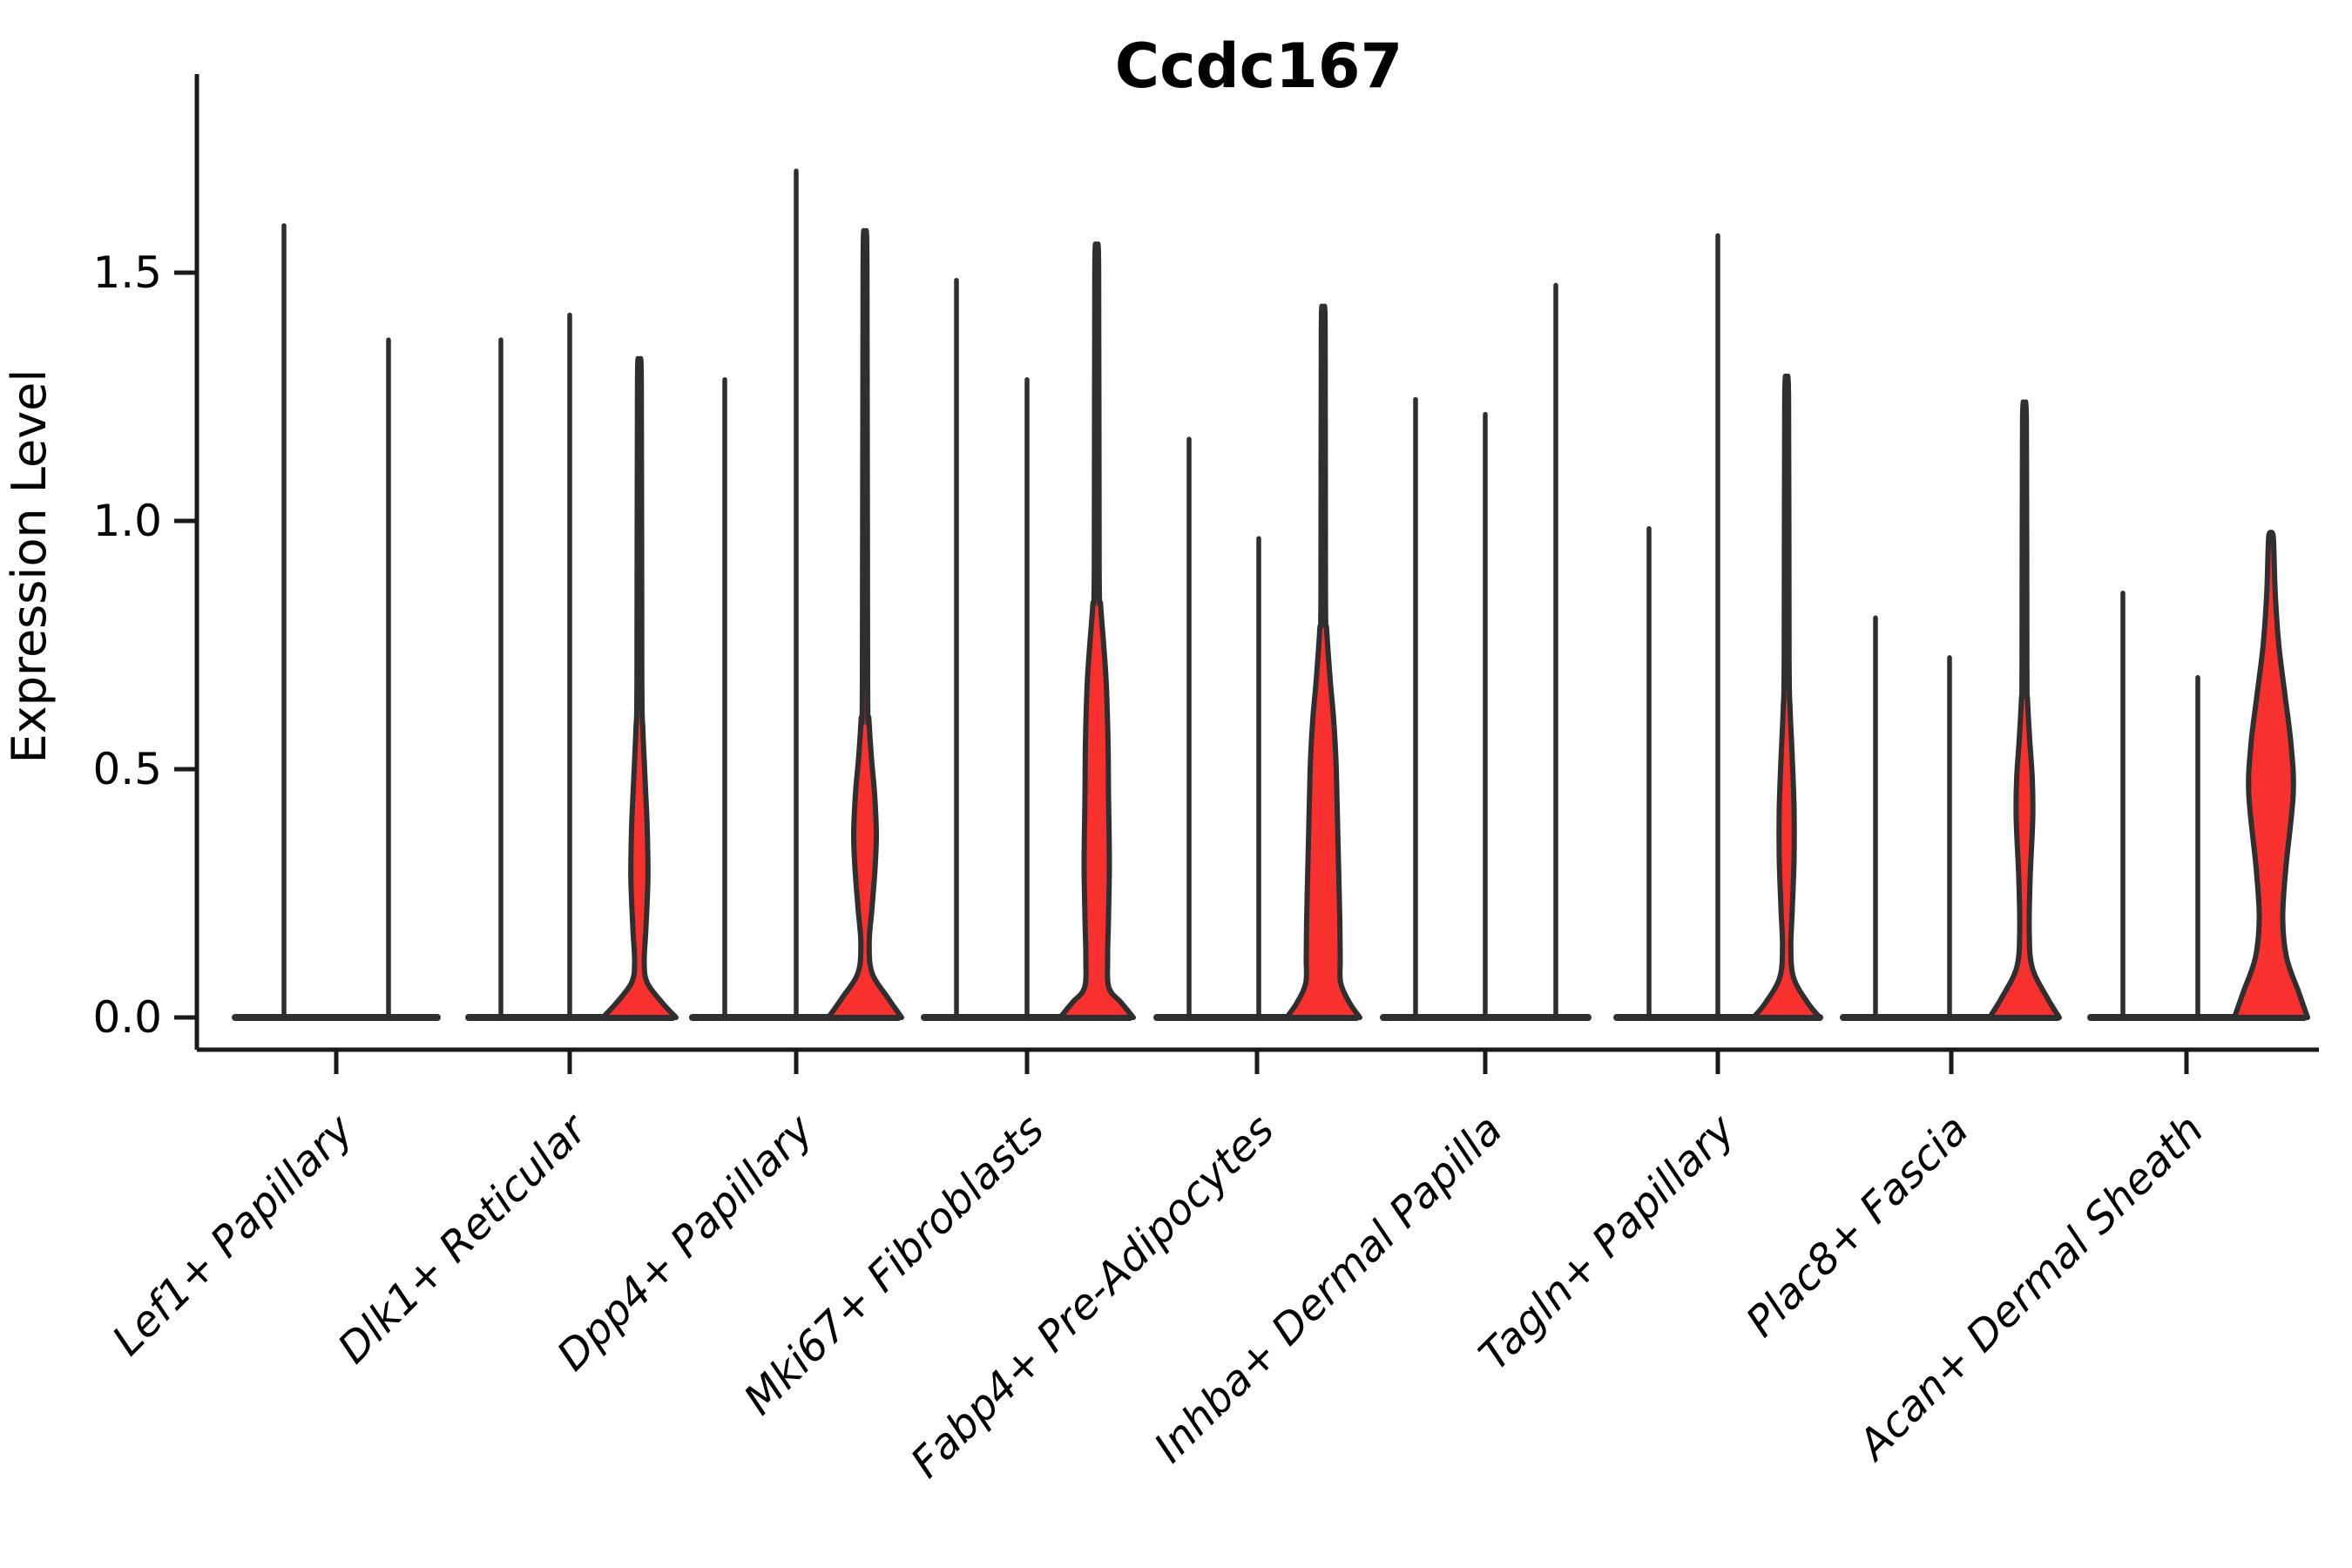 Image resolution: width=2352 pixels, height=1568 pixels. Describe the element at coordinates (29, 566) in the screenshot. I see `y-axis-label: Expression Level` at that location.